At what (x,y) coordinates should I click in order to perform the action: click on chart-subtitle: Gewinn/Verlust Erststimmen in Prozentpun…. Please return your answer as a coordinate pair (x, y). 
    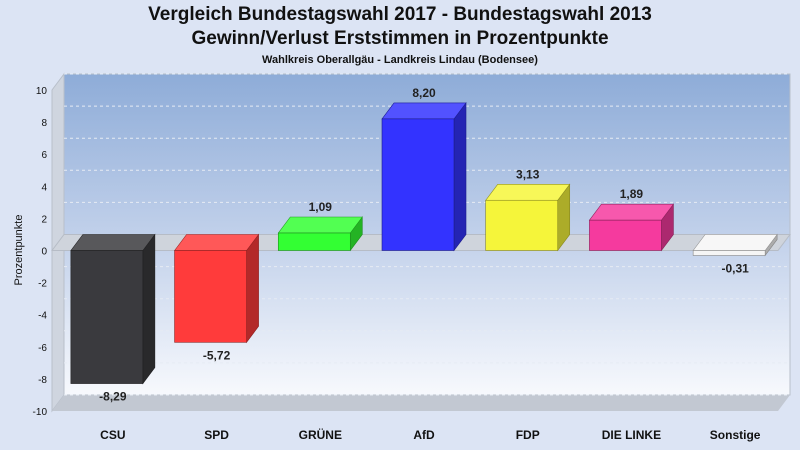
    Looking at the image, I should click on (400, 38).